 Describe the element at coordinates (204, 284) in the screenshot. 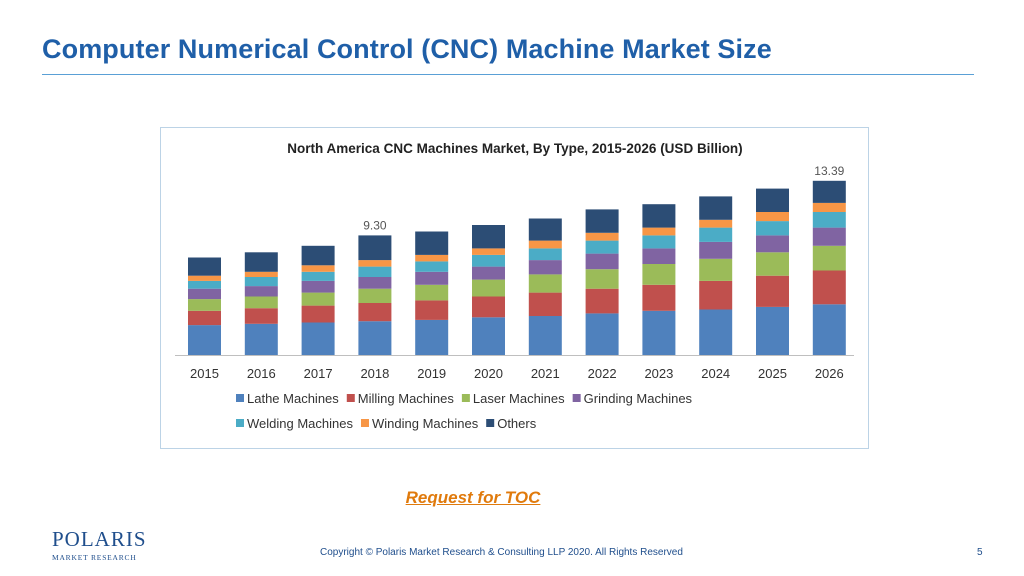

I see `bar-welding-machines-2015` at that location.